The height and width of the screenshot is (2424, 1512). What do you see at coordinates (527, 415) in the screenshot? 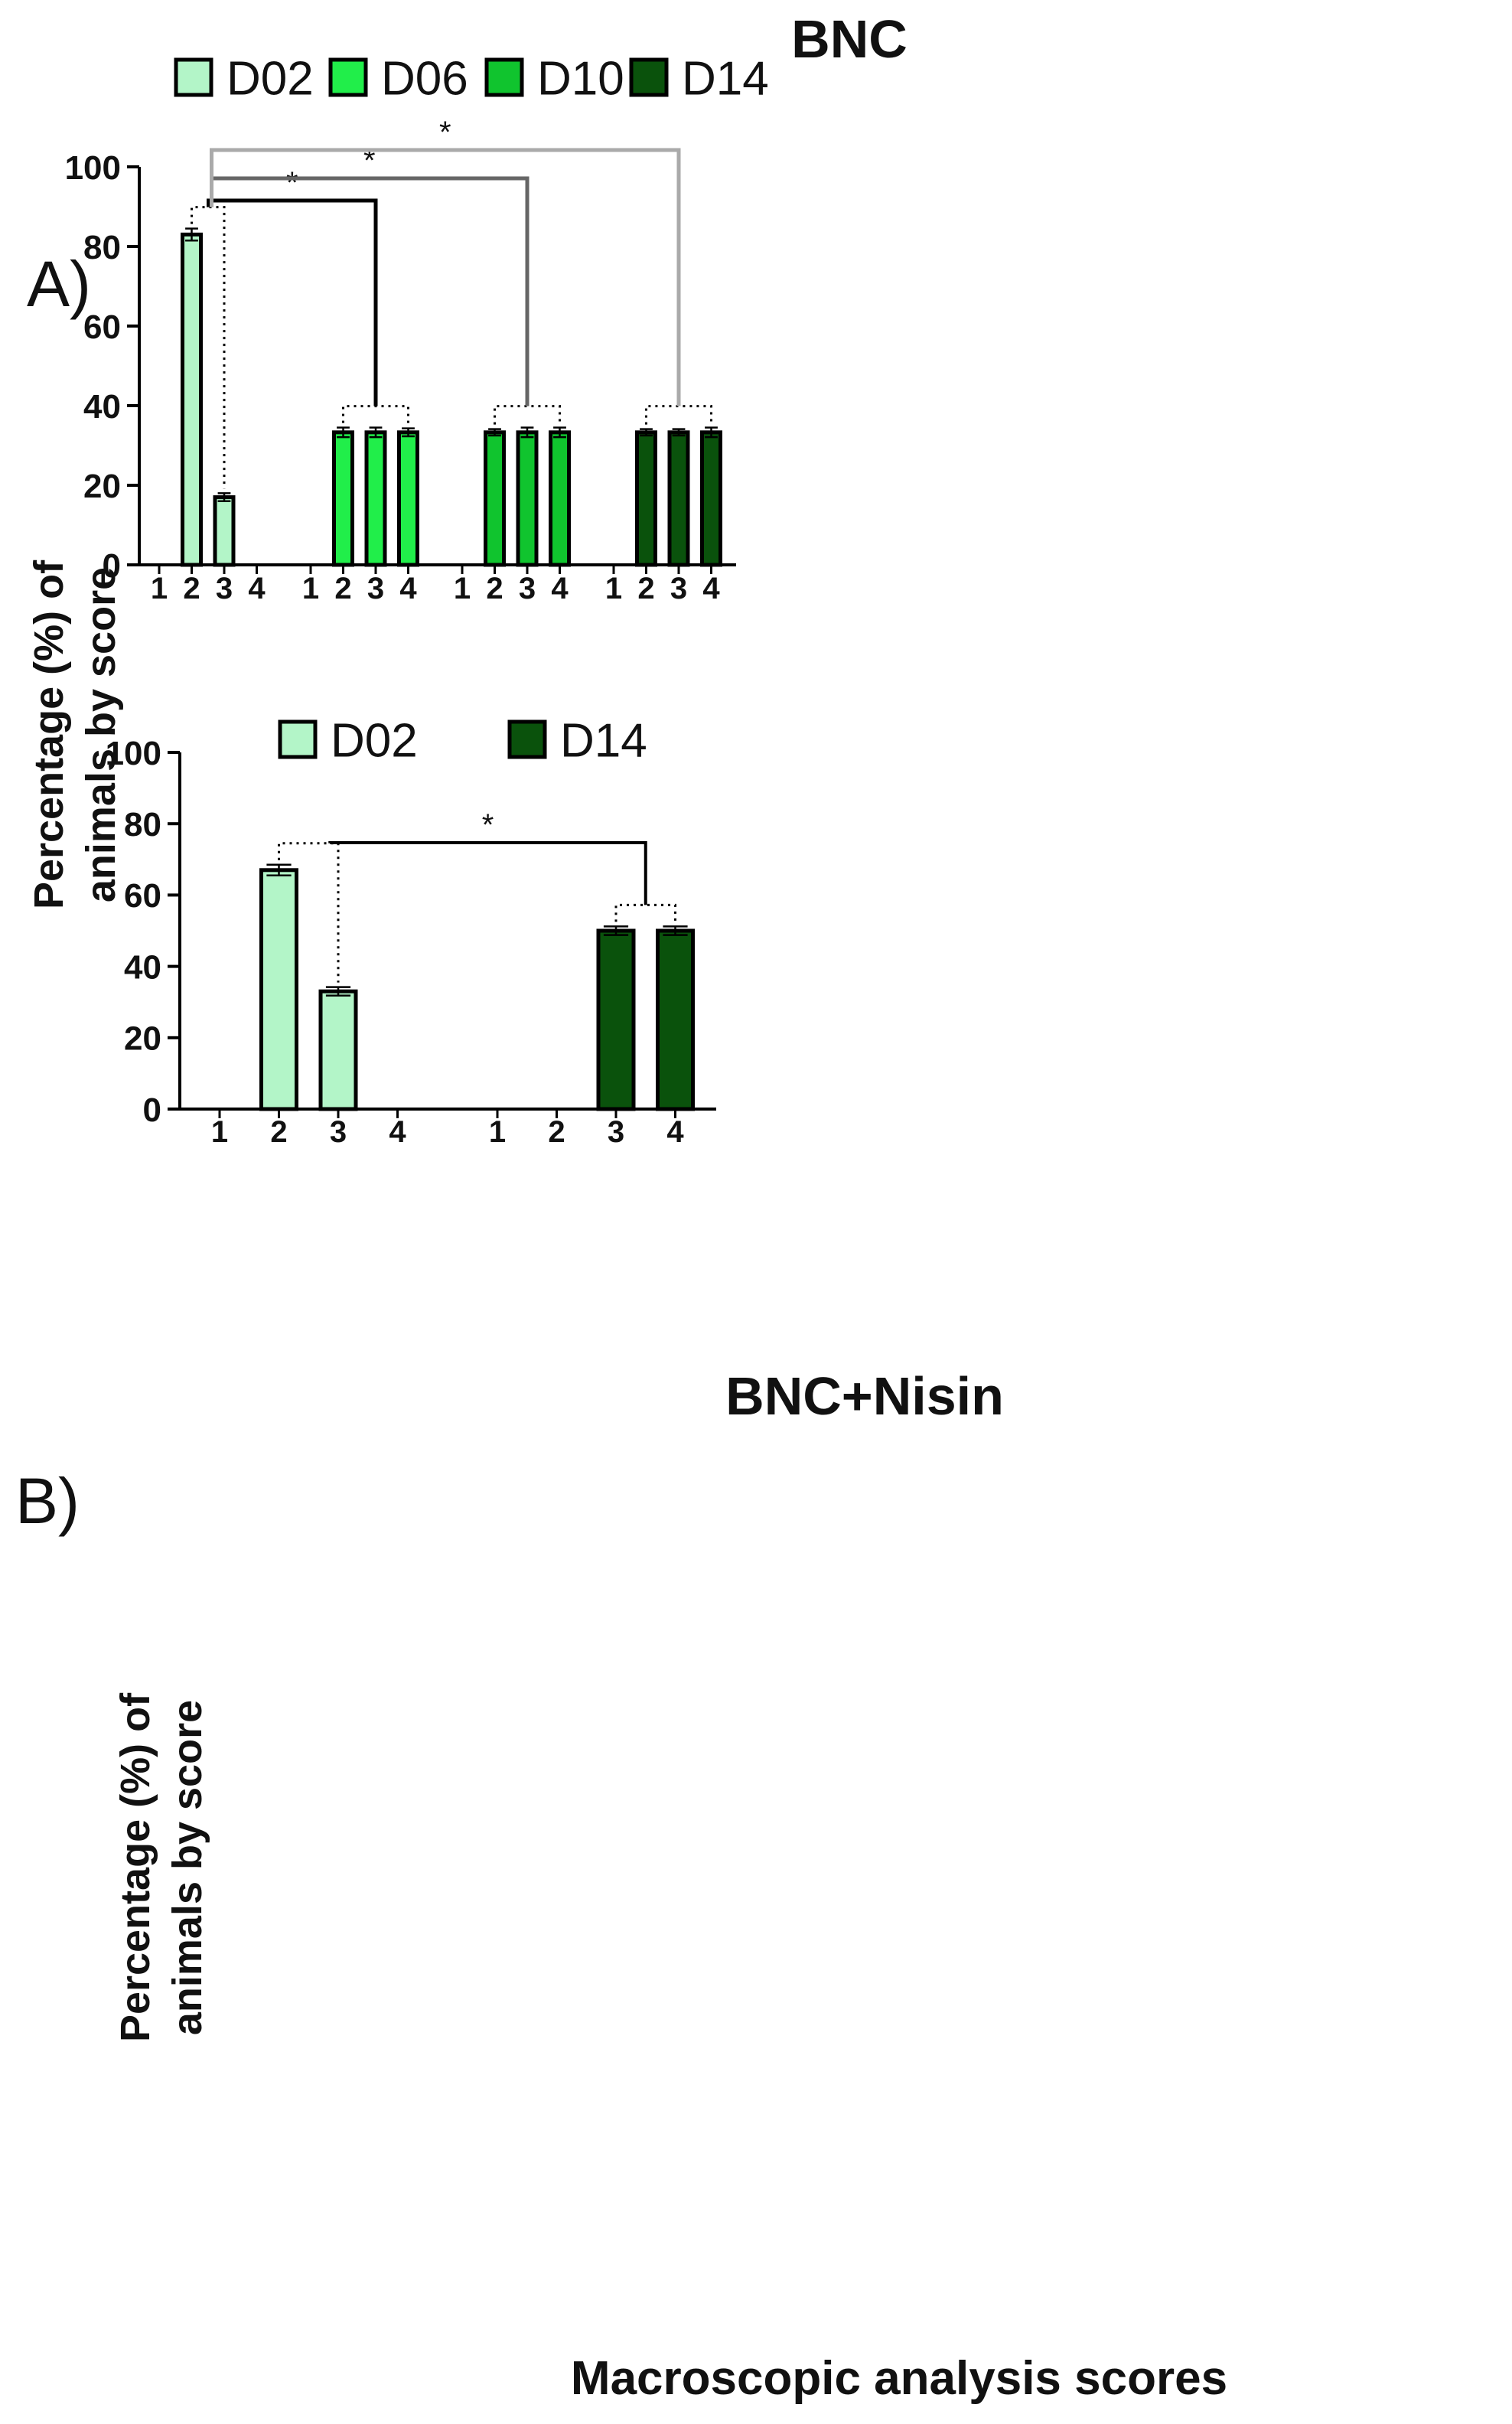
I see `dotted-group-connector-d10` at bounding box center [527, 415].